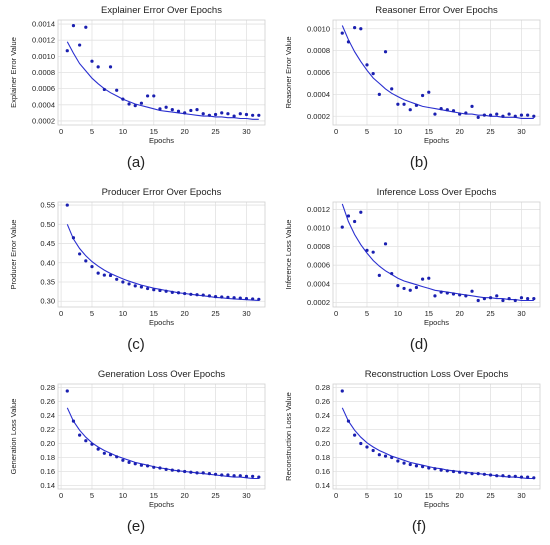 Image resolution: width=550 pixels, height=545 pixels. What do you see at coordinates (398, 131) in the screenshot?
I see `x-tick-label: 10` at bounding box center [398, 131].